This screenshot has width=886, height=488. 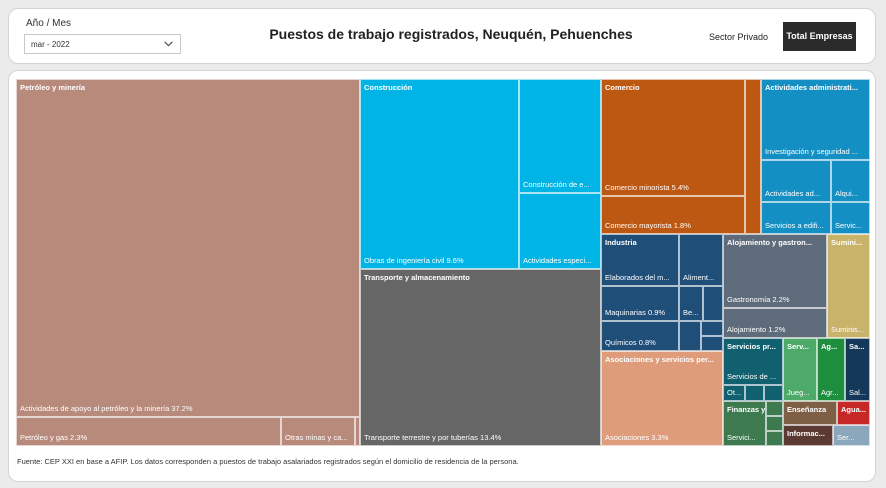 I want to click on treemap-cell-maquinarias: Maquinarias 0.9%, so click(x=640, y=303).